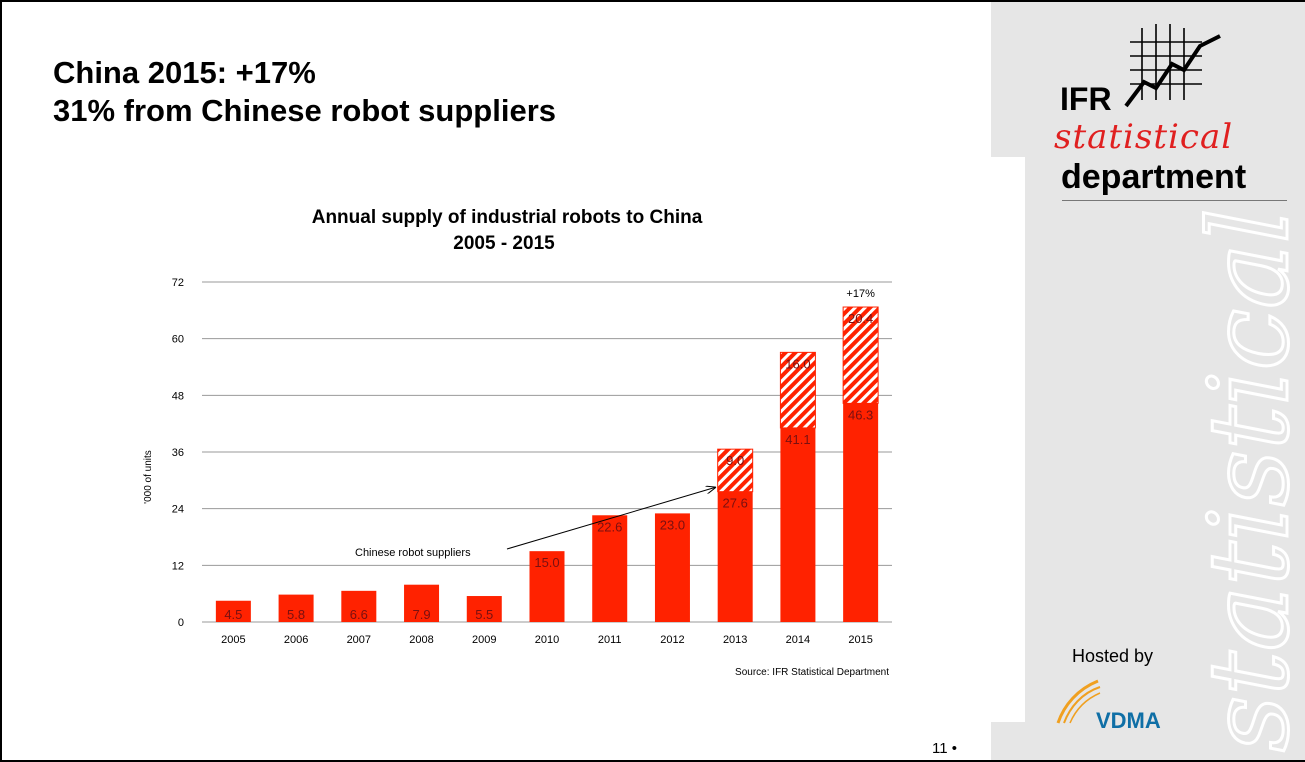 The height and width of the screenshot is (762, 1305). What do you see at coordinates (178, 566) in the screenshot?
I see `y-tick-label: 12` at bounding box center [178, 566].